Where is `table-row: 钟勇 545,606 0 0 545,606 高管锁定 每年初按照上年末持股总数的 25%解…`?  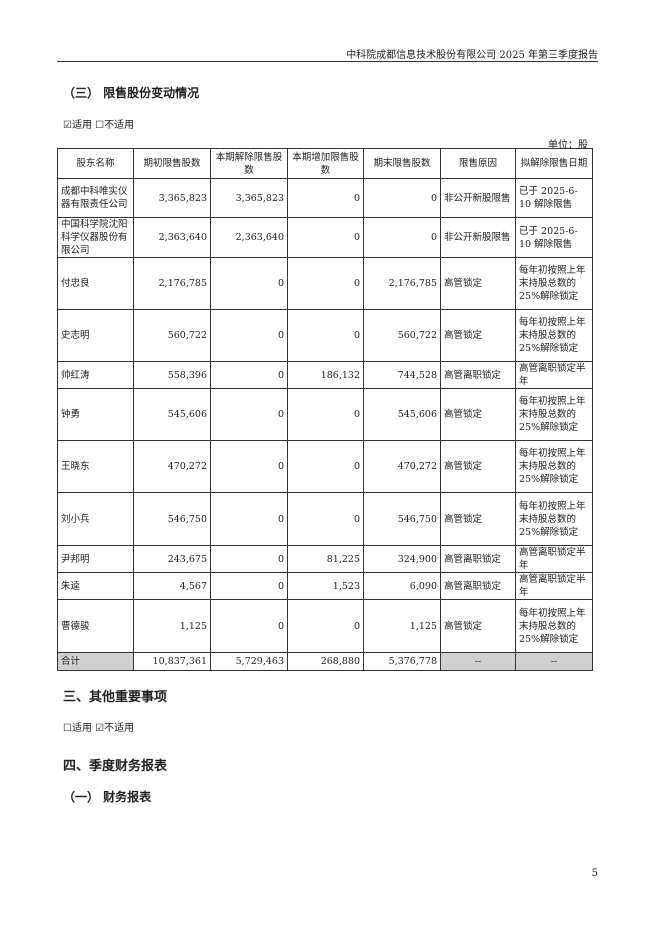 table-row: 钟勇 545,606 0 0 545,606 高管锁定 每年初按照上年末持股总数的 25%解… is located at coordinates (325, 414).